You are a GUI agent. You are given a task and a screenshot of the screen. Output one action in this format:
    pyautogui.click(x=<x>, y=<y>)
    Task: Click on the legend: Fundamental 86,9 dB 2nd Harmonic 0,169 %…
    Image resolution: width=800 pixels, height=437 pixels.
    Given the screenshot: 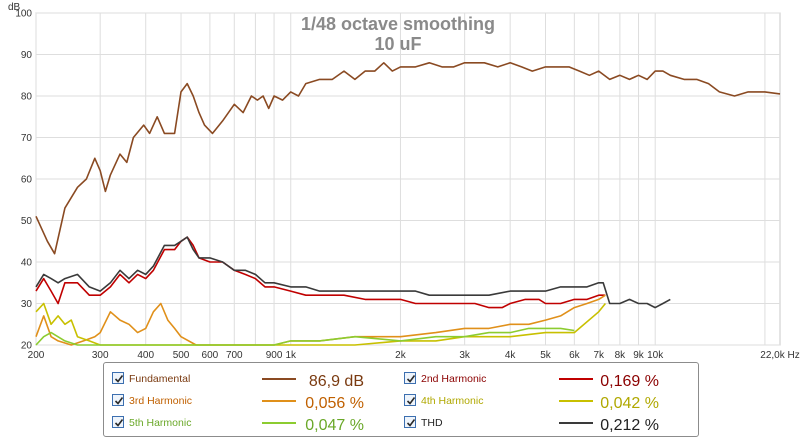 What is the action you would take?
    pyautogui.click(x=401, y=399)
    